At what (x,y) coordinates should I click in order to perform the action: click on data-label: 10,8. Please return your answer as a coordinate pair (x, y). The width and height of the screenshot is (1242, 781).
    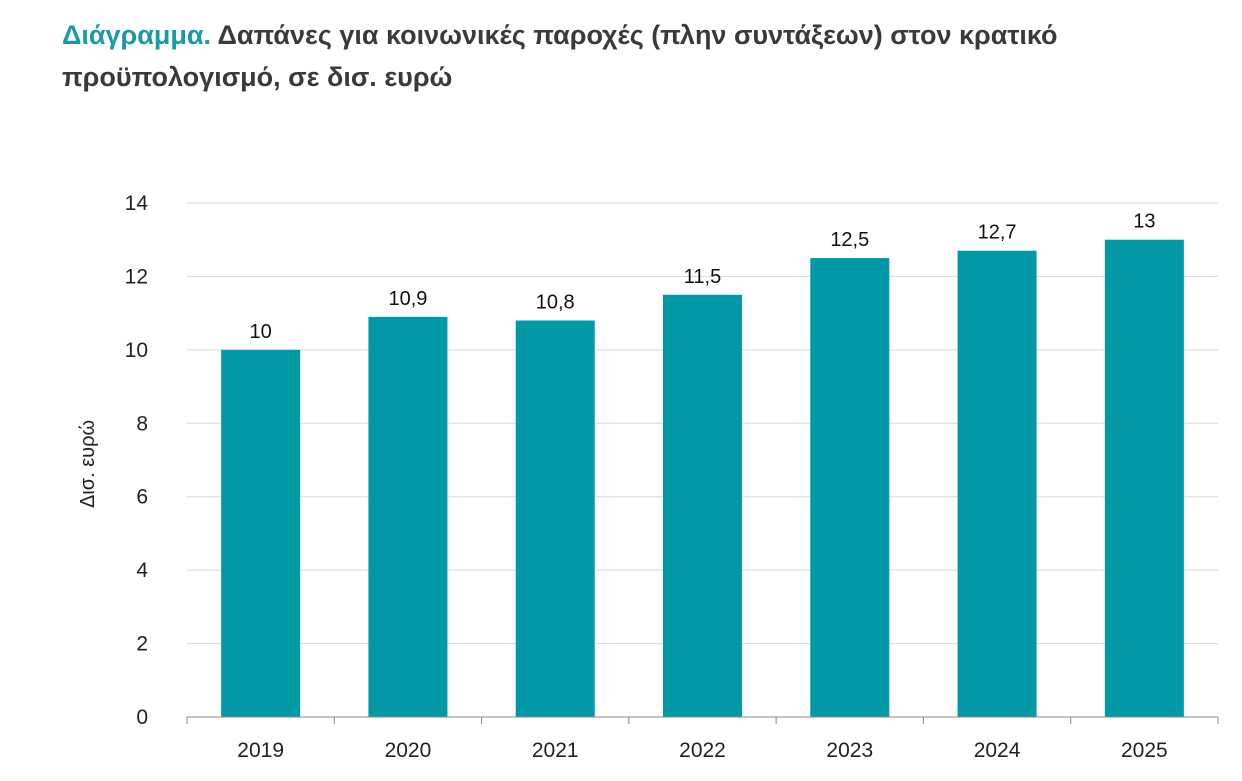
    Looking at the image, I should click on (555, 302).